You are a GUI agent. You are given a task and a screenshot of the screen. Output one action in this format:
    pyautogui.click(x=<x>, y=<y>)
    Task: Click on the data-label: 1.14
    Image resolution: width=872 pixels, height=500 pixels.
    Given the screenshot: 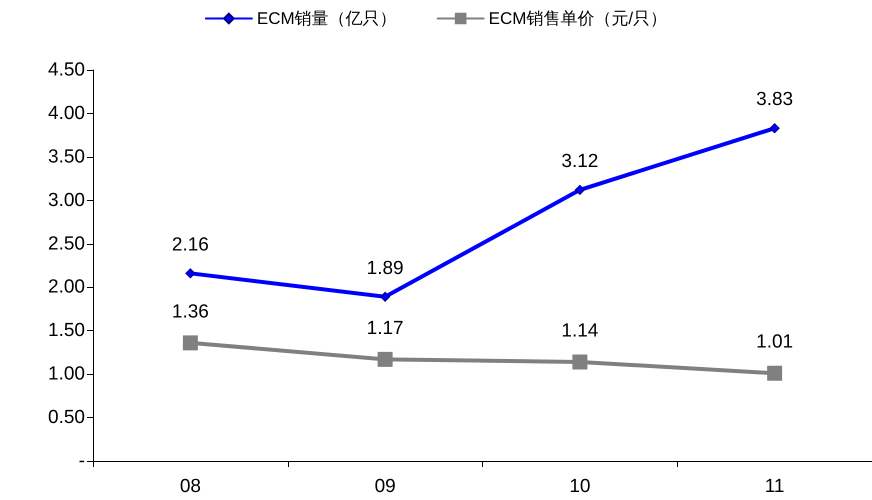 What is the action you would take?
    pyautogui.click(x=580, y=331)
    